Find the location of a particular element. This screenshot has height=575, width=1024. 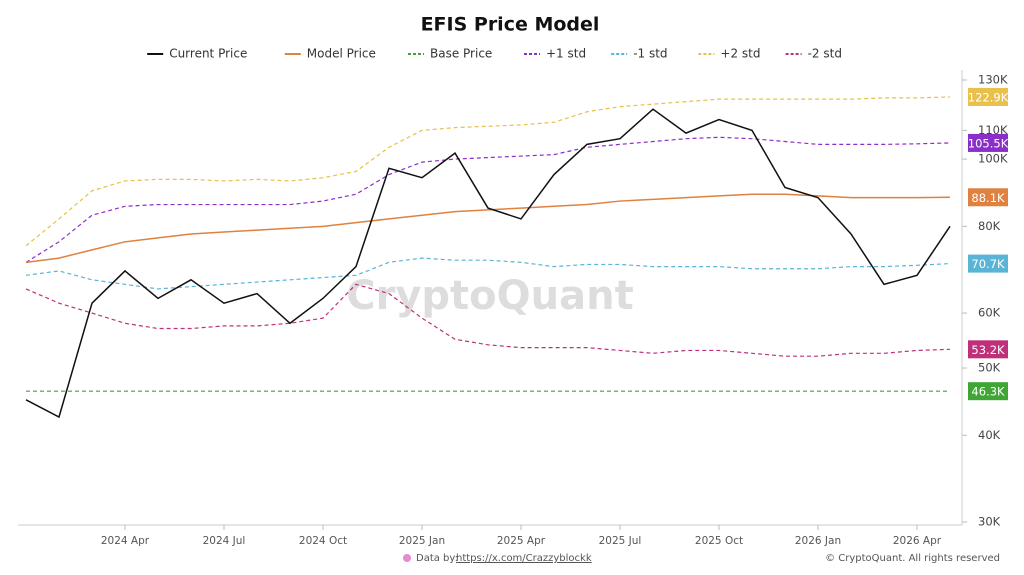

end-tag-label: 122.9K is located at coordinates (988, 97).